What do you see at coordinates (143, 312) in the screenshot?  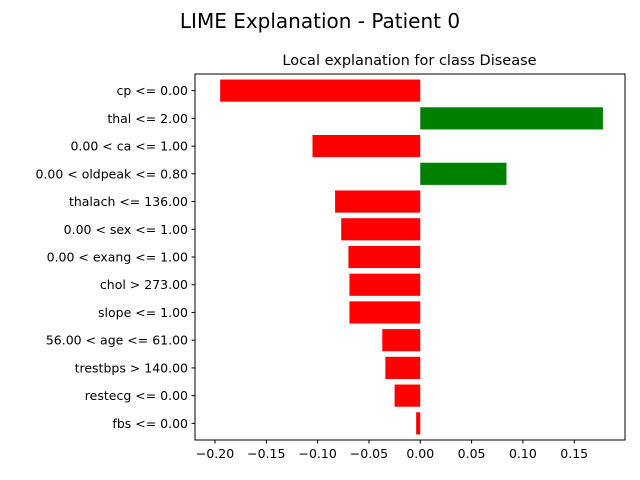 I see `y-tick-label: slope <= 1.00` at bounding box center [143, 312].